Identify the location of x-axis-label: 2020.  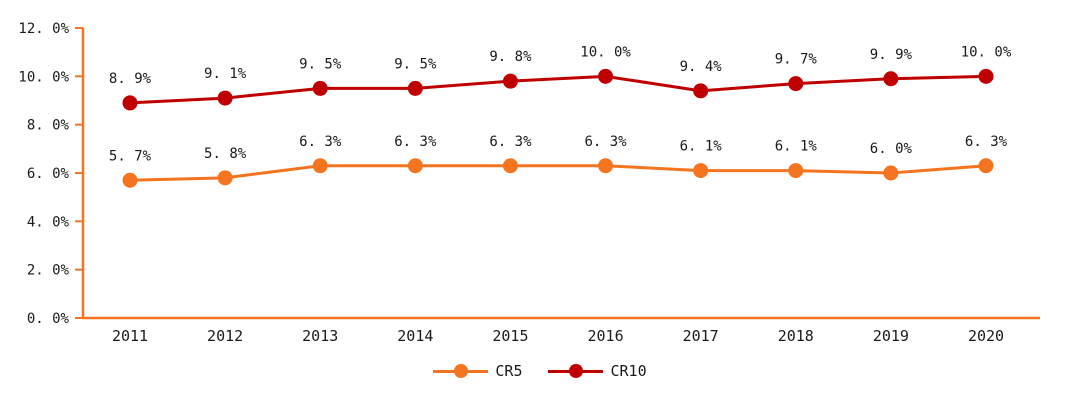
(986, 336).